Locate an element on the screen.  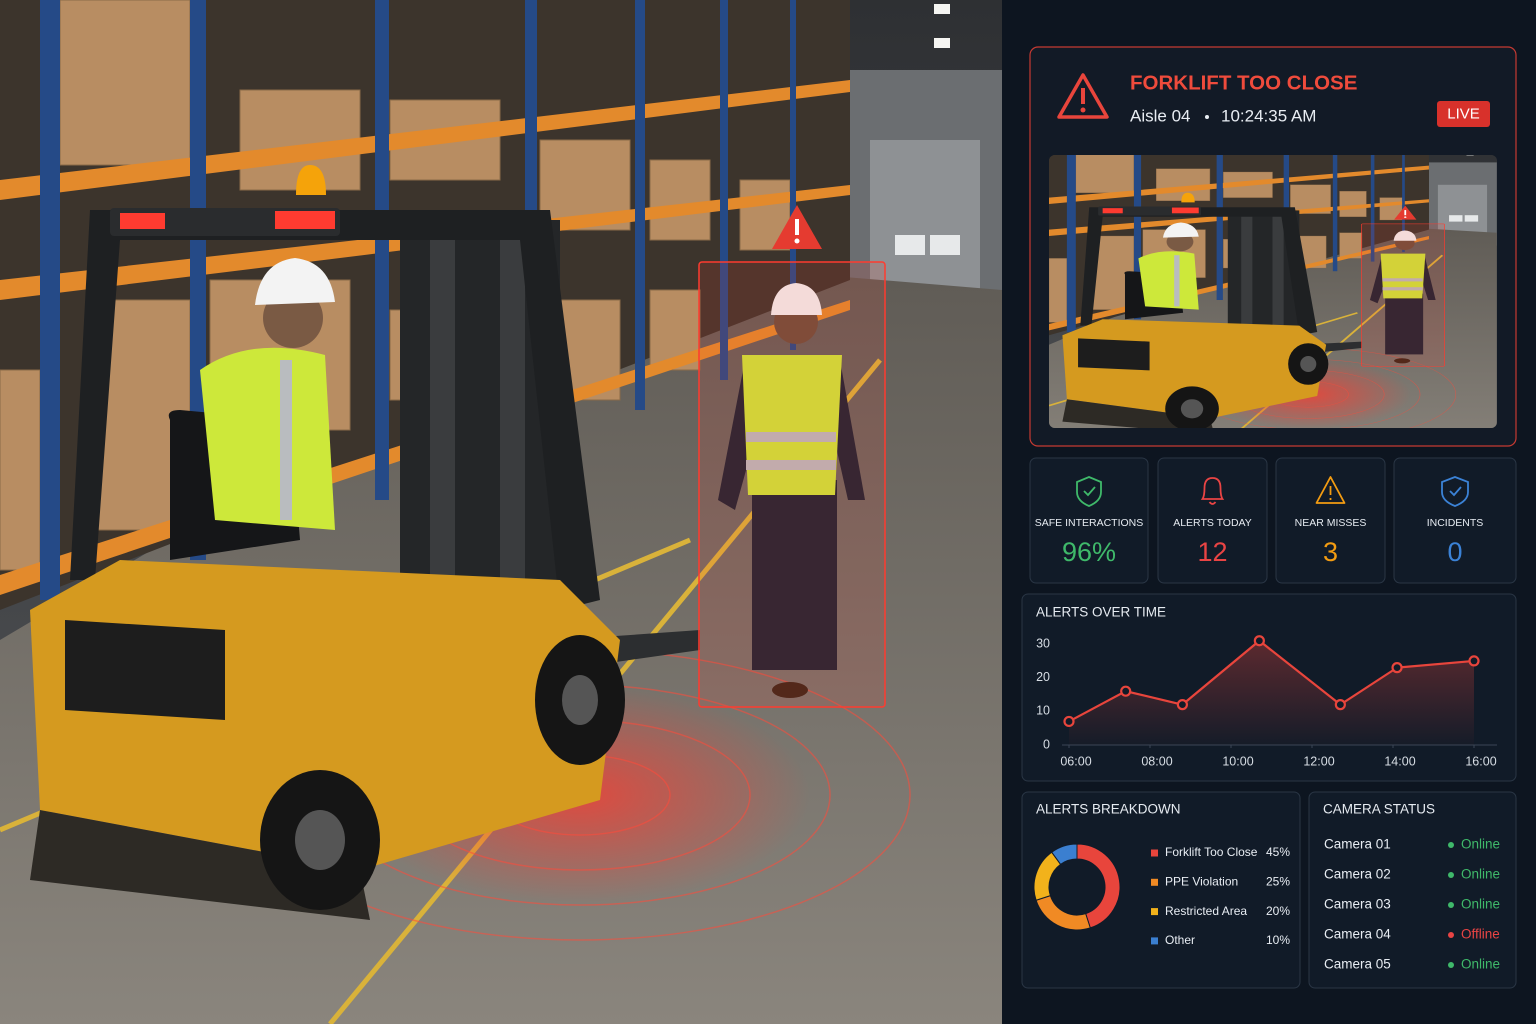
legend-value: 20% is located at coordinates (1278, 911).